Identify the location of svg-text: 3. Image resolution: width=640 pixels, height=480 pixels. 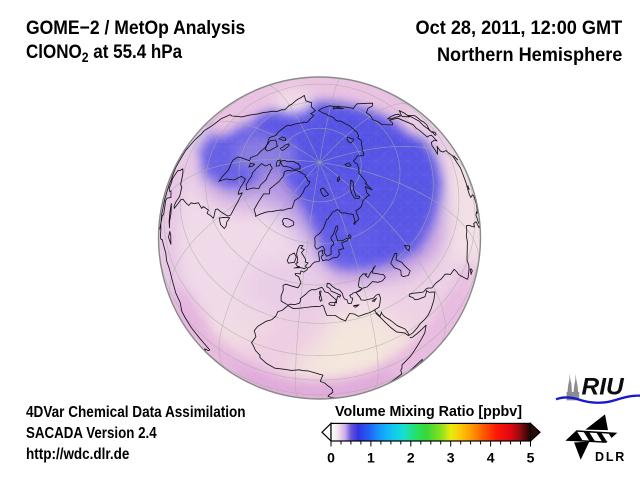
(451, 458).